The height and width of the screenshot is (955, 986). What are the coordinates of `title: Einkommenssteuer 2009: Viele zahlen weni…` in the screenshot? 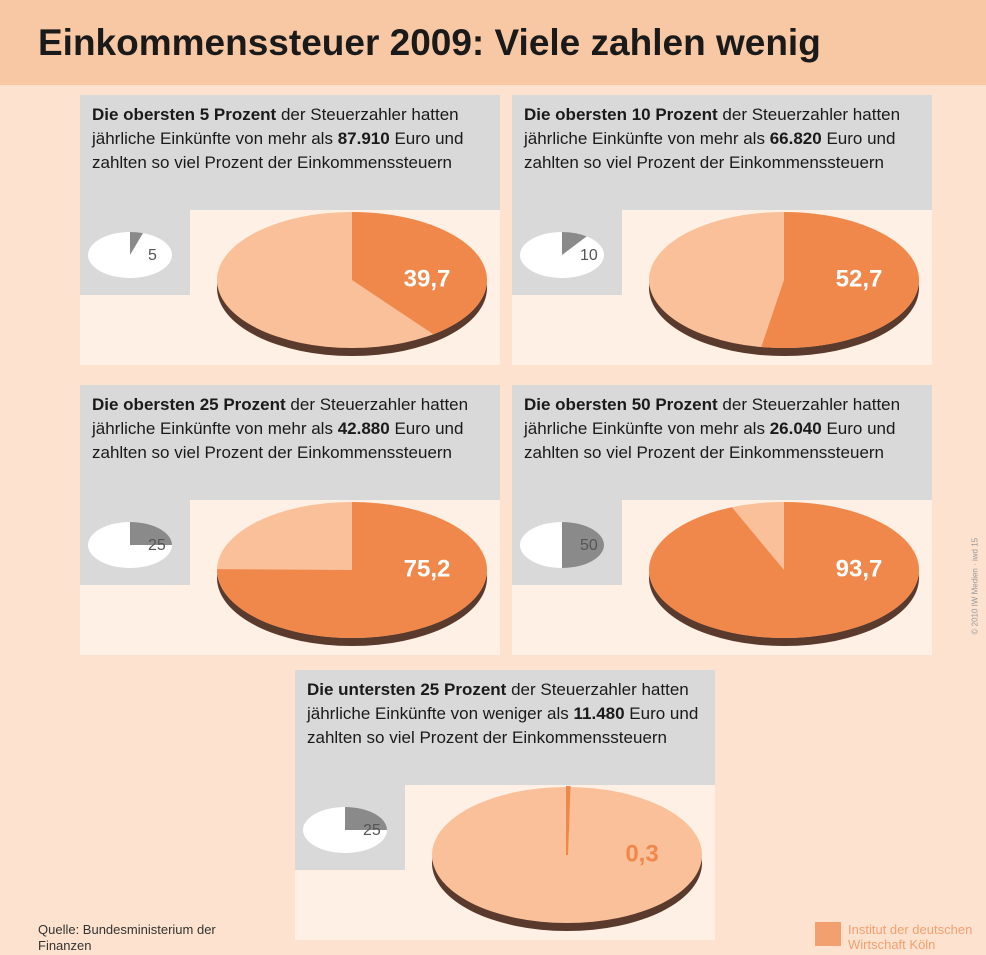 It's located at (429, 42).